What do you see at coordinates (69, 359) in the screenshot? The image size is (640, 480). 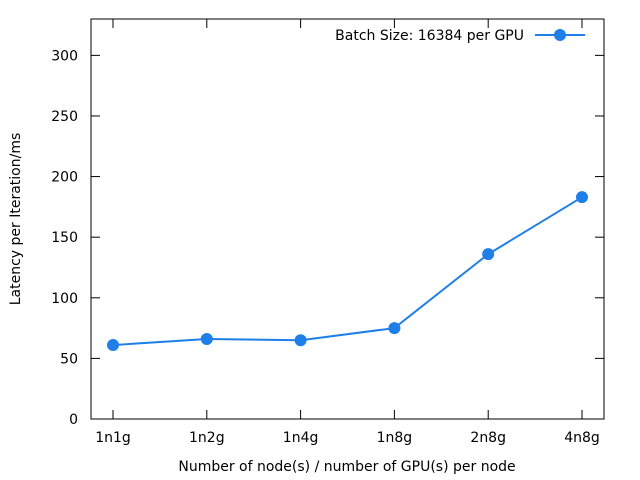 I see `y-tick-label: 50` at bounding box center [69, 359].